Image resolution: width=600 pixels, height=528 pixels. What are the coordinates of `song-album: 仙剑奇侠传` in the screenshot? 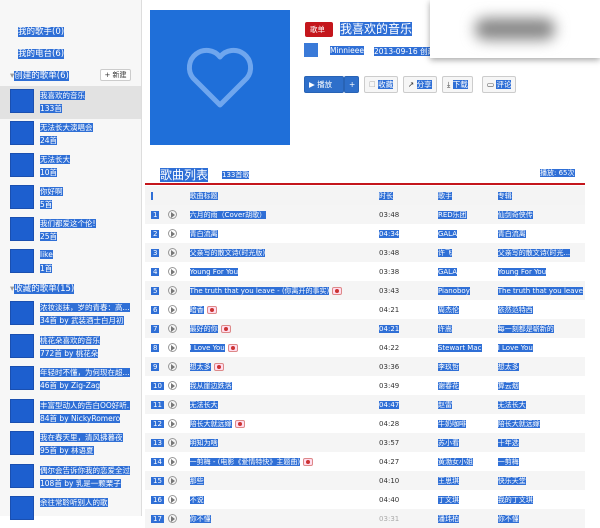 It's located at (515, 214).